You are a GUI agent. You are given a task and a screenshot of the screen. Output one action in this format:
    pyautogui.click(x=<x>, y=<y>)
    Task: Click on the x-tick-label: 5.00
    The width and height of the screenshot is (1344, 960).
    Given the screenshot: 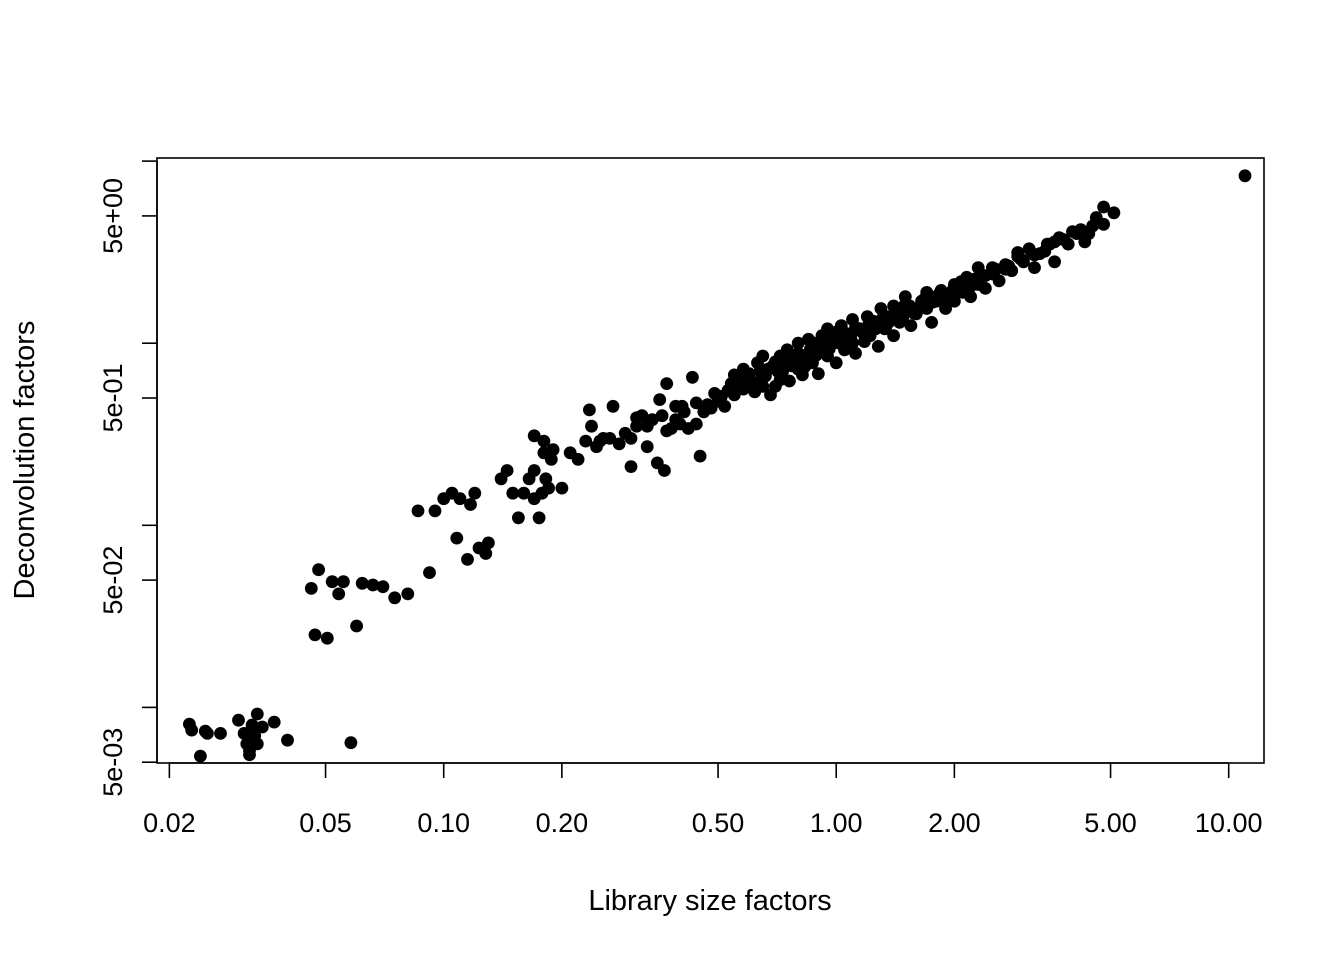 What is the action you would take?
    pyautogui.click(x=1110, y=823)
    